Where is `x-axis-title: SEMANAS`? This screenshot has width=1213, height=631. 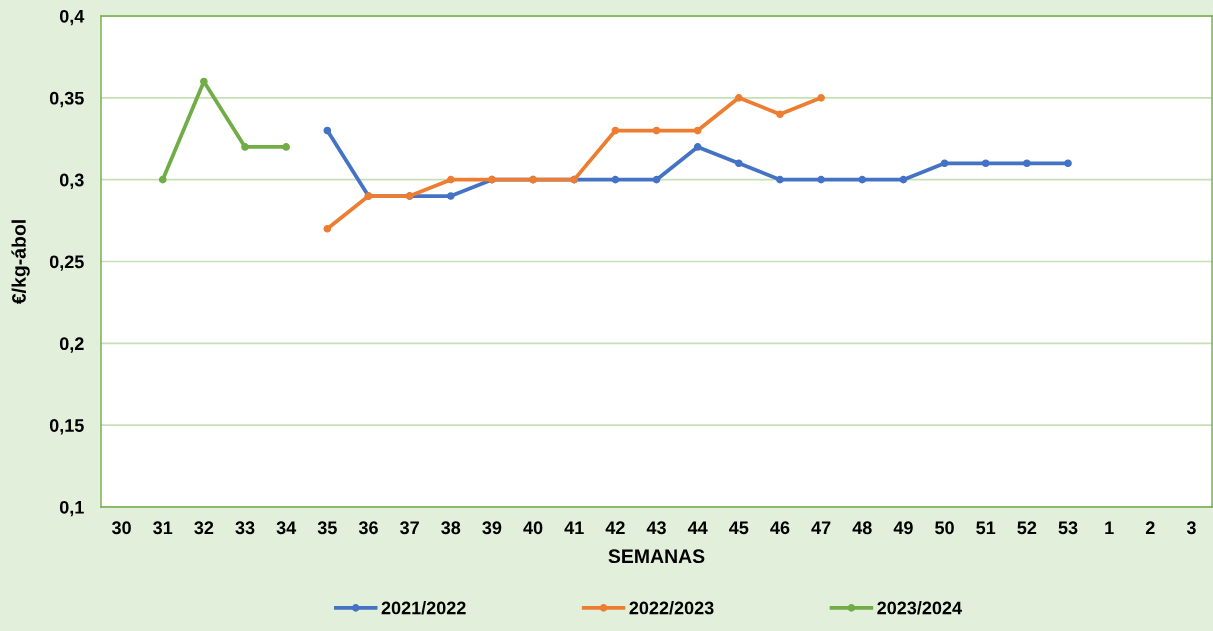
x-axis-title: SEMANAS is located at coordinates (656, 556).